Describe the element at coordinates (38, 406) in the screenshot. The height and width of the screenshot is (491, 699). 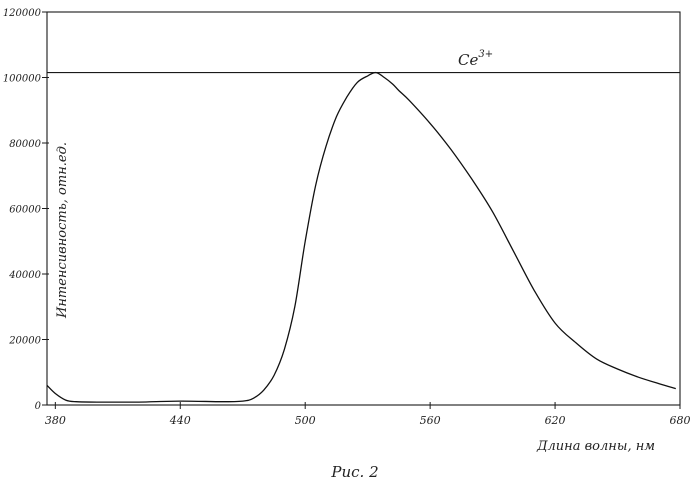
I see `y-tick-label: 0` at that location.